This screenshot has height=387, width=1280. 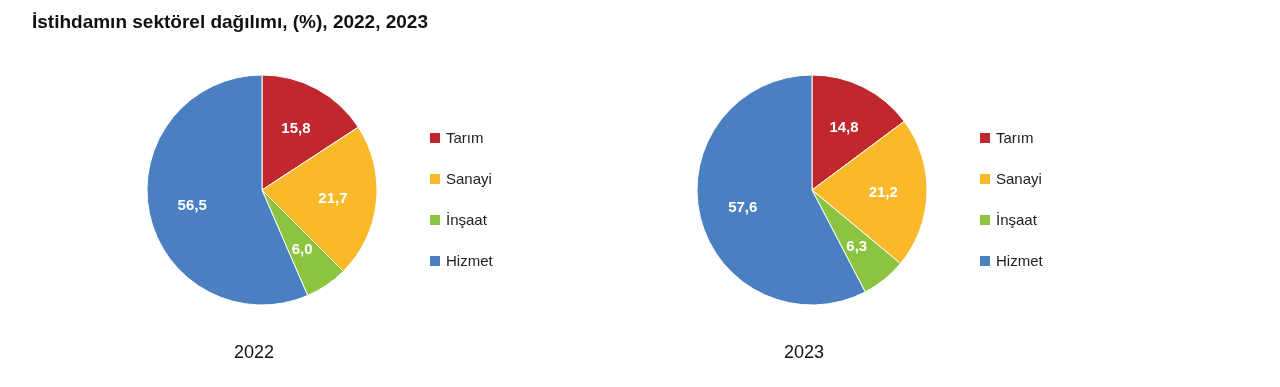 I want to click on data-label: 6,3, so click(x=857, y=245).